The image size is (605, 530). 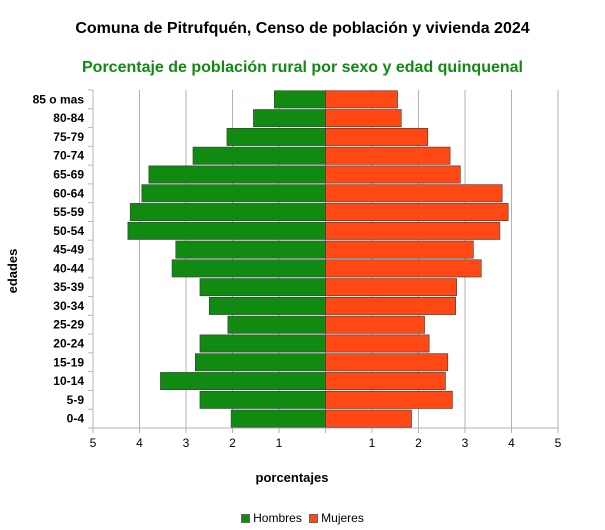 I want to click on y-tick-label: 10-14, so click(x=68, y=381).